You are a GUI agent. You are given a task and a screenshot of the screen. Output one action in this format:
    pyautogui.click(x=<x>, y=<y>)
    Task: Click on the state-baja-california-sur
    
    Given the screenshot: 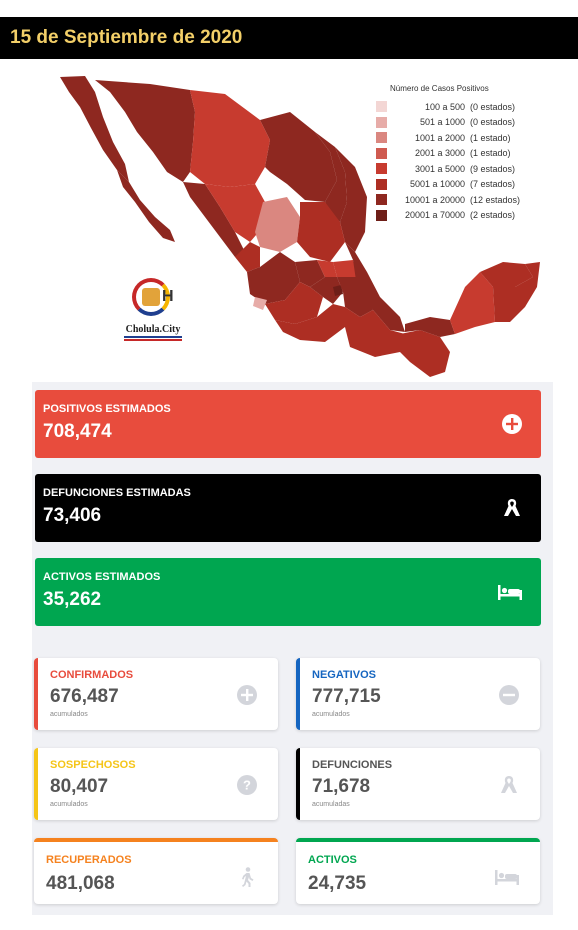 What is the action you would take?
    pyautogui.click(x=146, y=206)
    